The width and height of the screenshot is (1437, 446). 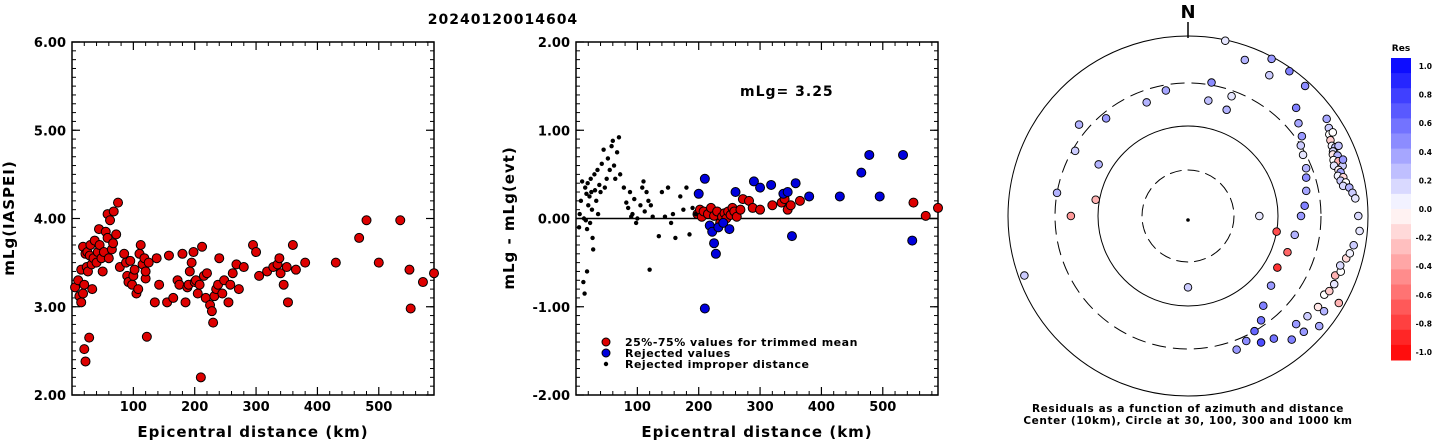 What do you see at coordinates (698, 407) in the screenshot?
I see `x-tick-label-middle: 200` at bounding box center [698, 407].